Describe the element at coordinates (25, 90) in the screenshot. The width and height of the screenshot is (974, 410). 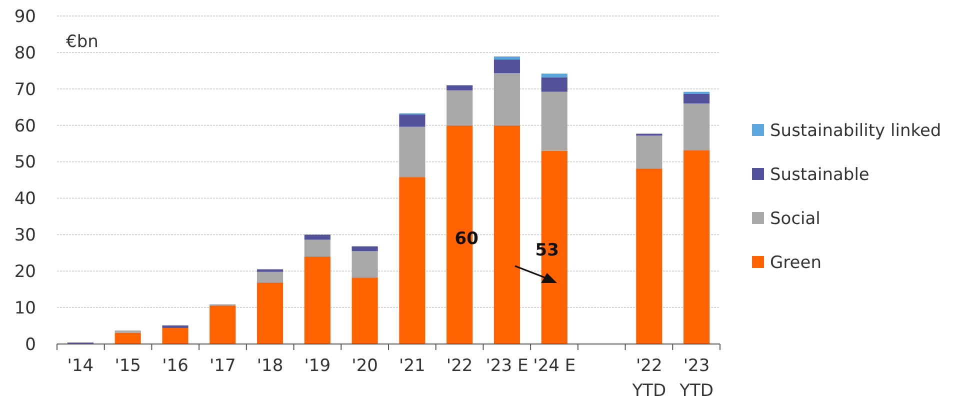
I see `y-tick-label: 70` at that location.